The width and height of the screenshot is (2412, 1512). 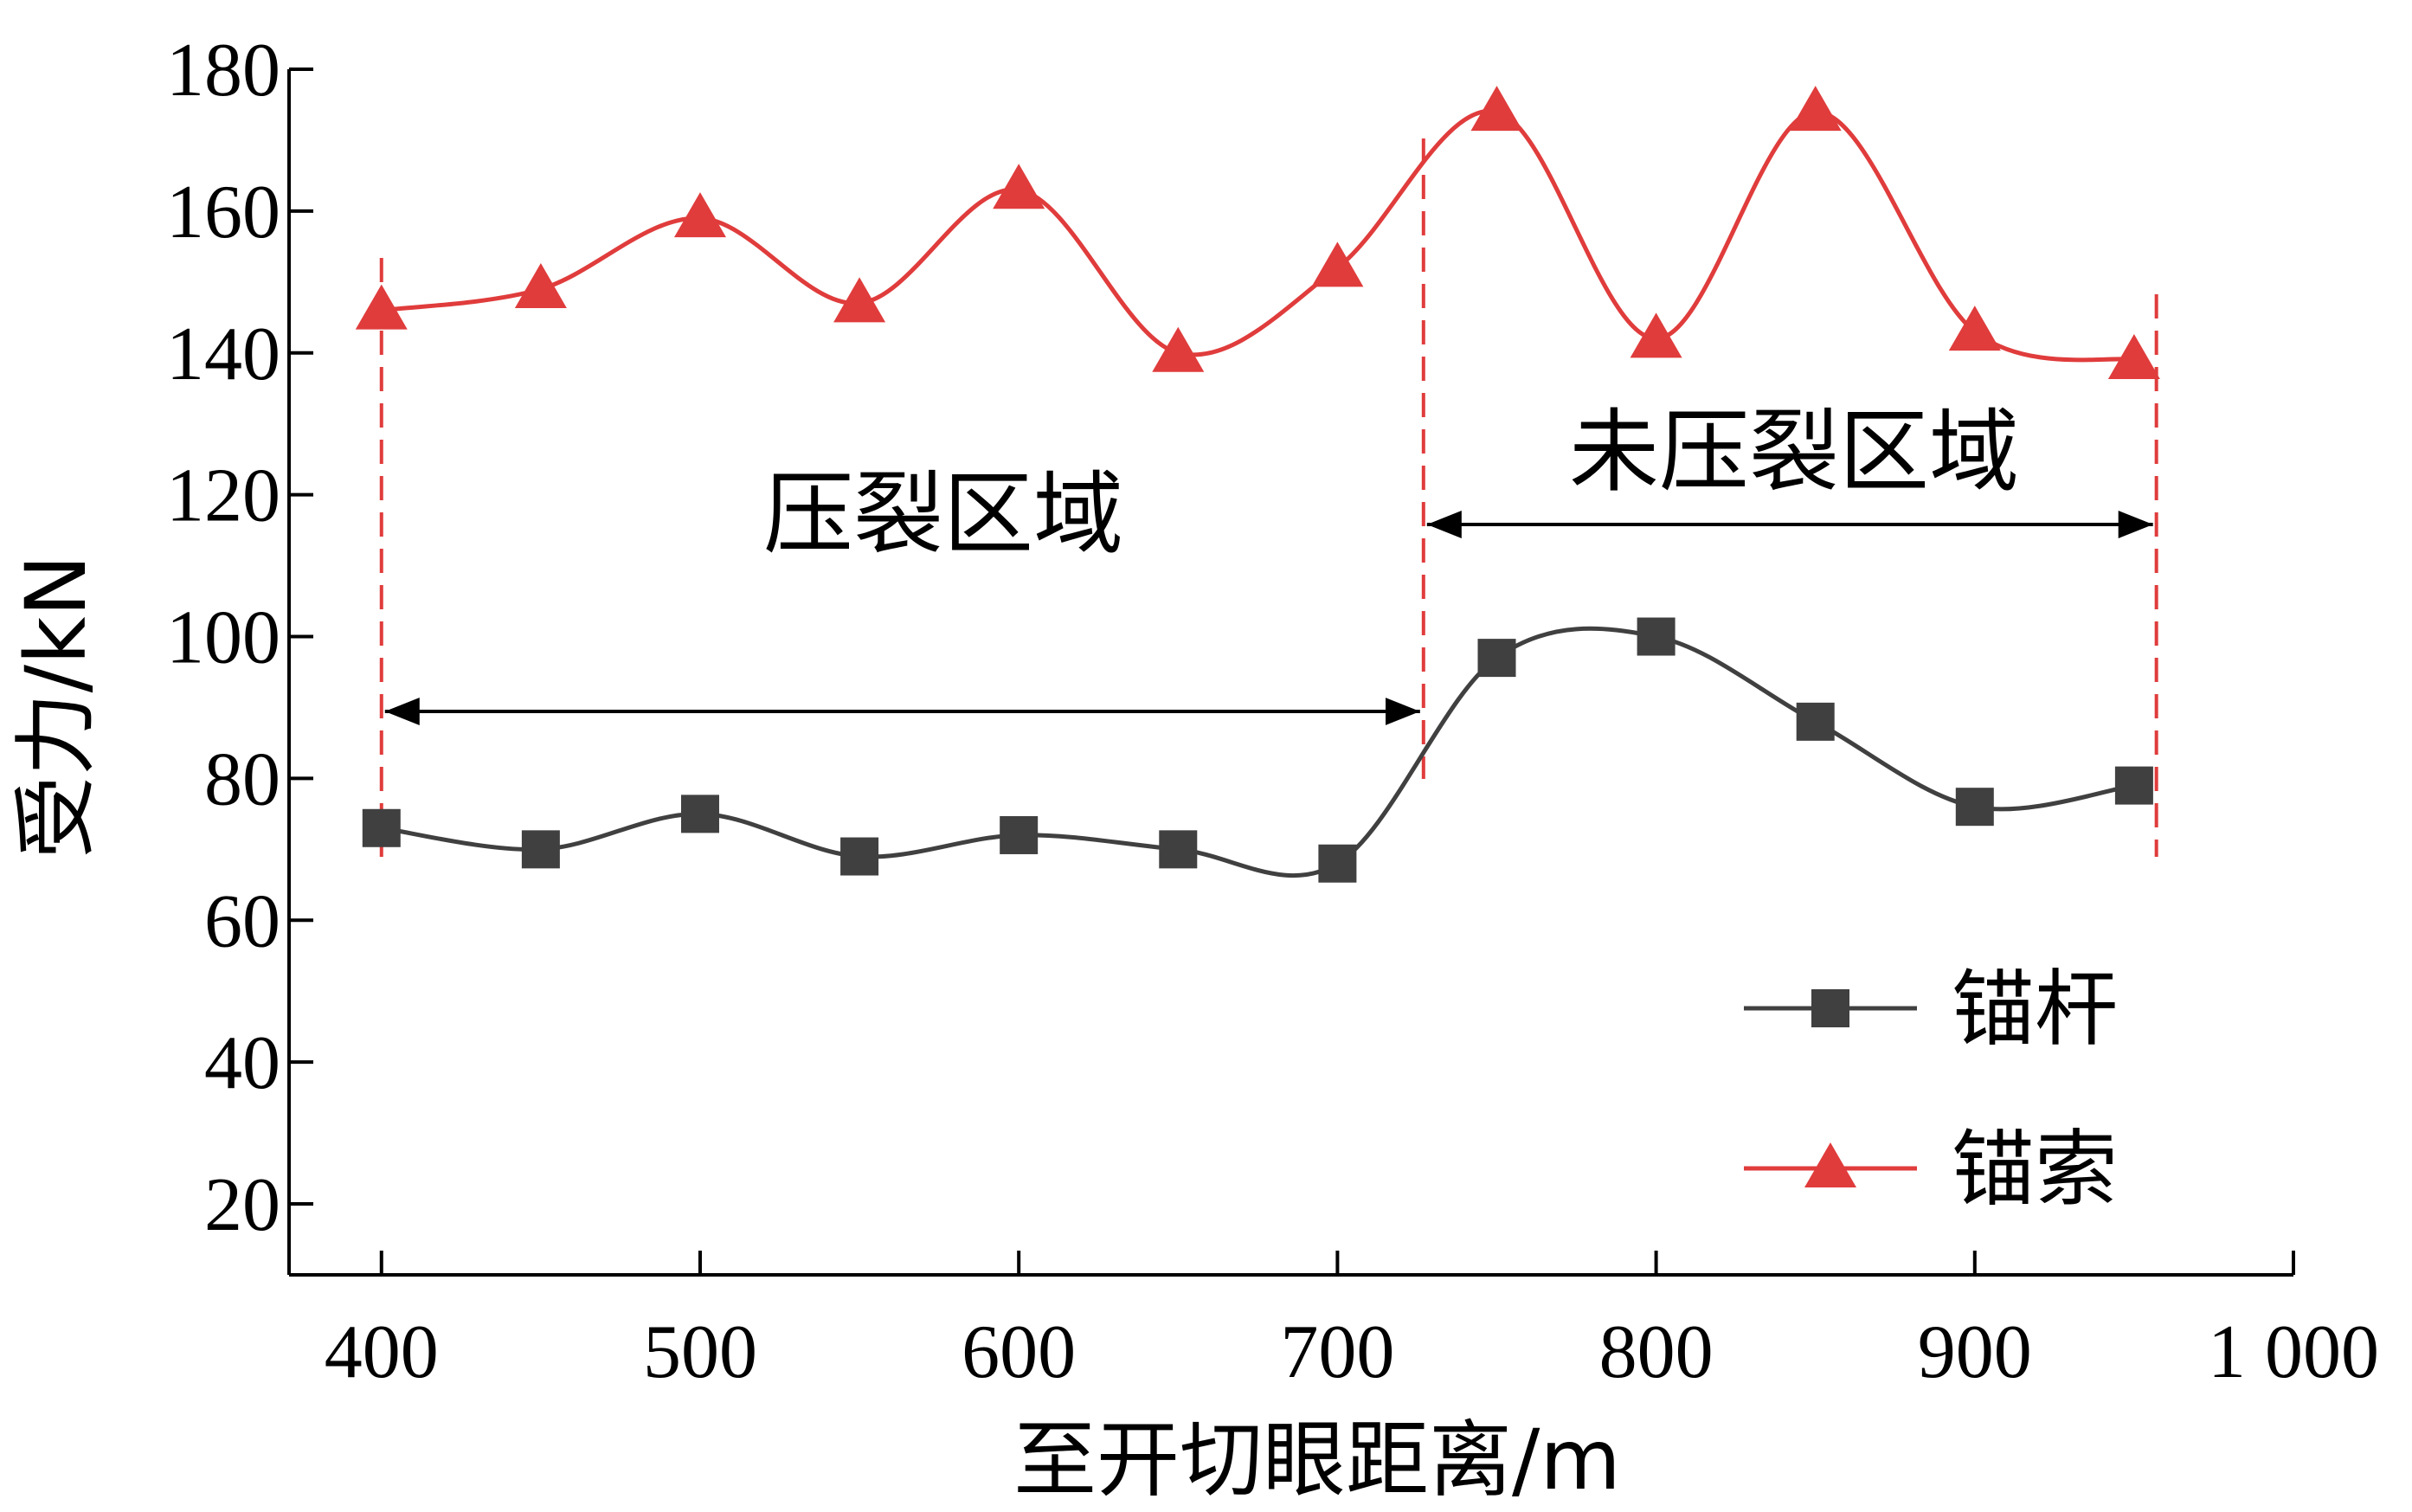 What do you see at coordinates (382, 1352) in the screenshot?
I see `x-tick-label: 400` at bounding box center [382, 1352].